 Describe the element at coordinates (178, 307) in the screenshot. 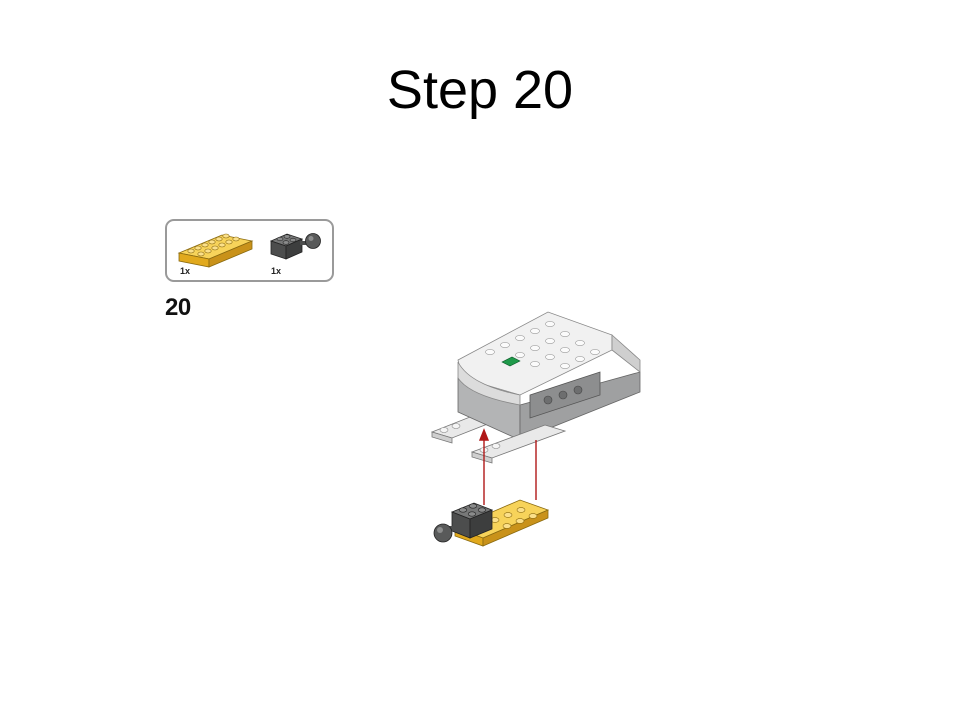

I see `step-number: 20` at that location.